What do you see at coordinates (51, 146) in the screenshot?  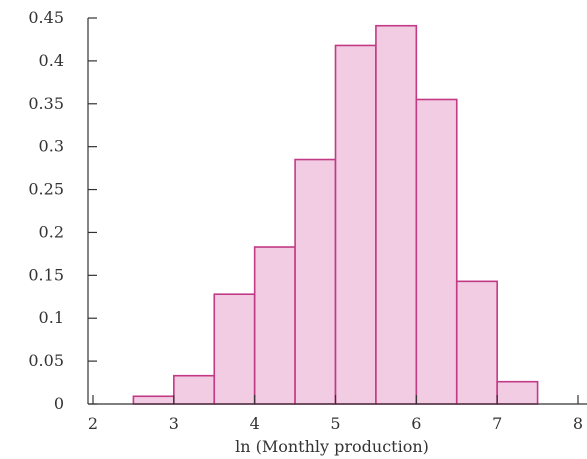 I see `y-tick-label-6: 0.3` at bounding box center [51, 146].